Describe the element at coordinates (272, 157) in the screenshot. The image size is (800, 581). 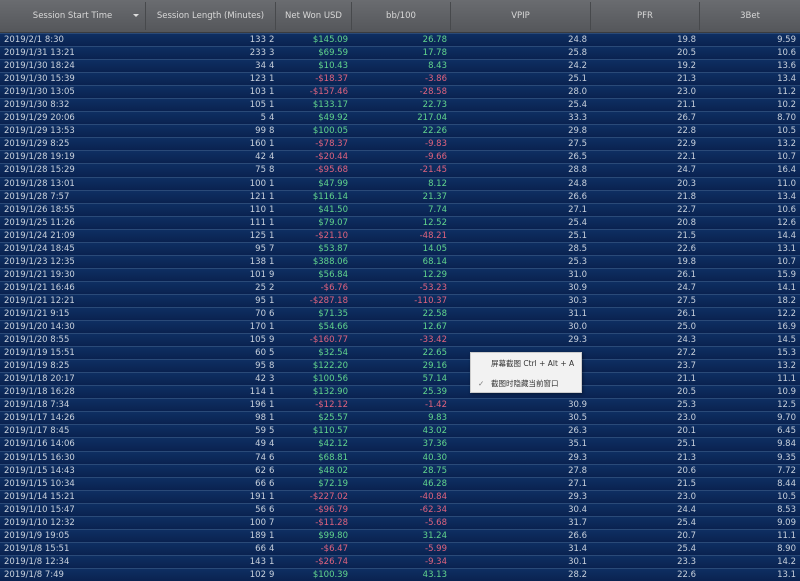
I see `cell-tables: 4` at that location.